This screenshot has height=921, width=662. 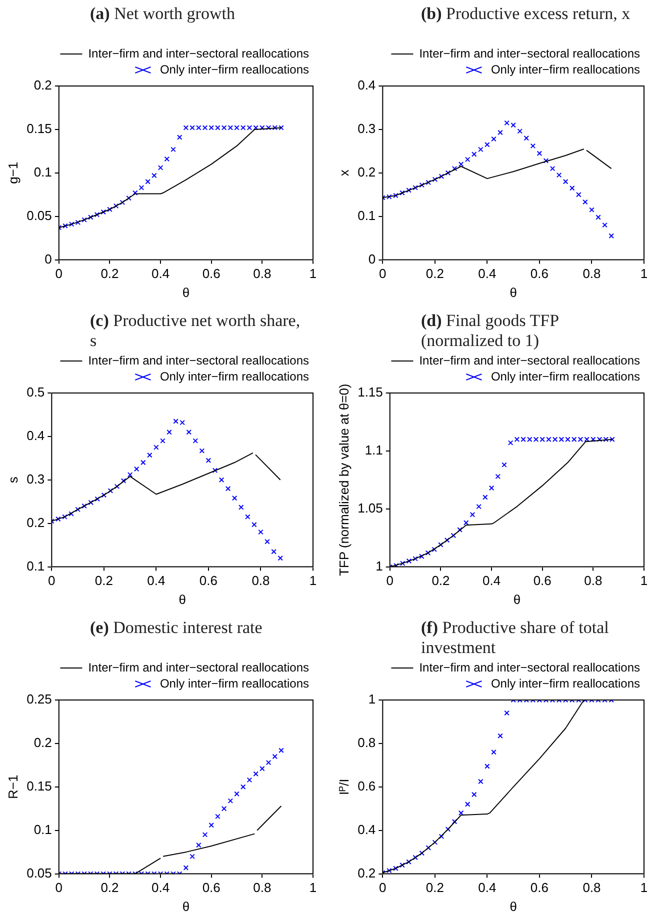 I want to click on chart-title: (a) Net worth growth, so click(x=162, y=14).